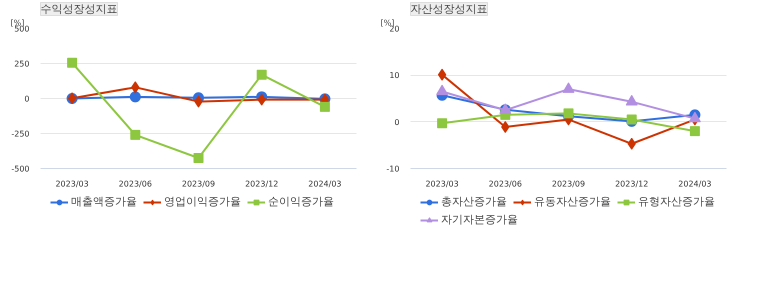  What do you see at coordinates (22, 29) in the screenshot?
I see `y-tick-label: 500` at bounding box center [22, 29].